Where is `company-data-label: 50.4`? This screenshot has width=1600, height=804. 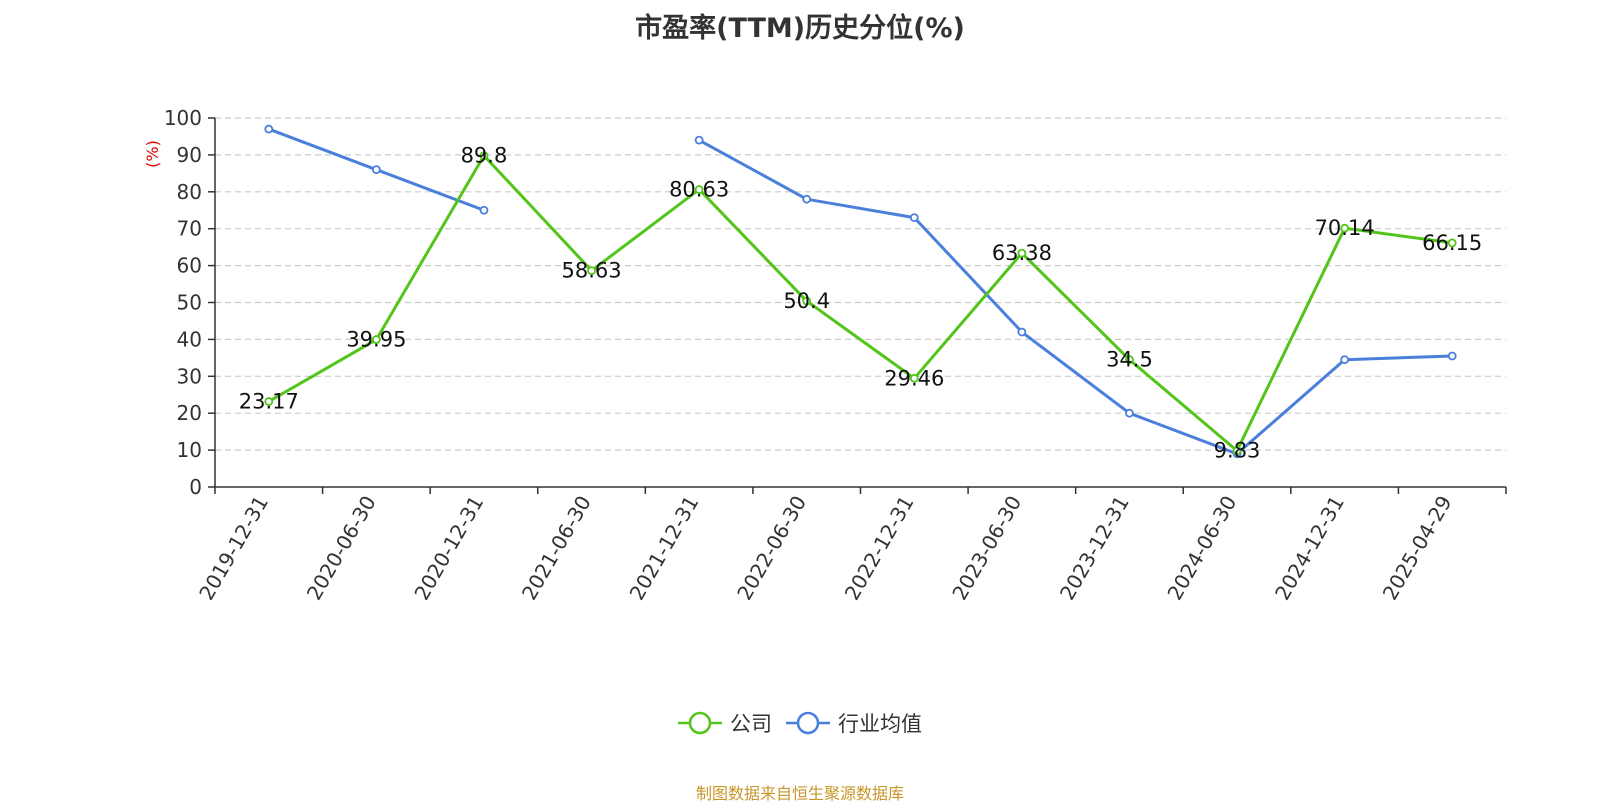 company-data-label: 50.4 is located at coordinates (806, 301).